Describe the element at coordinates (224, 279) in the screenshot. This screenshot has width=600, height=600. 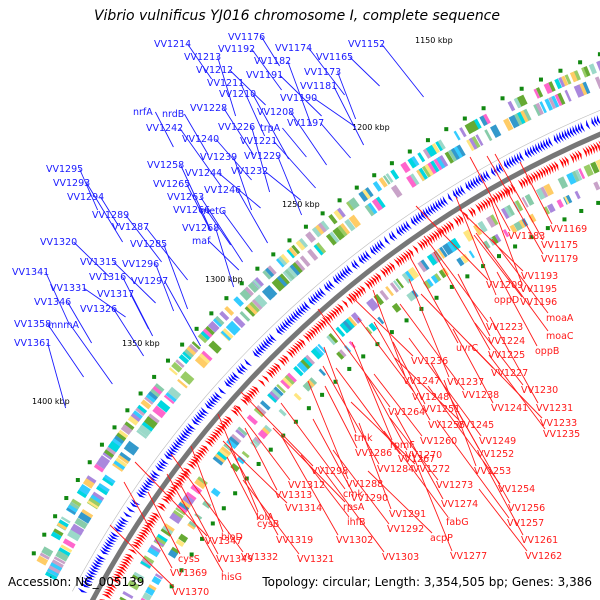
I see `kbp-scale-label: 1300 kbp` at that location.